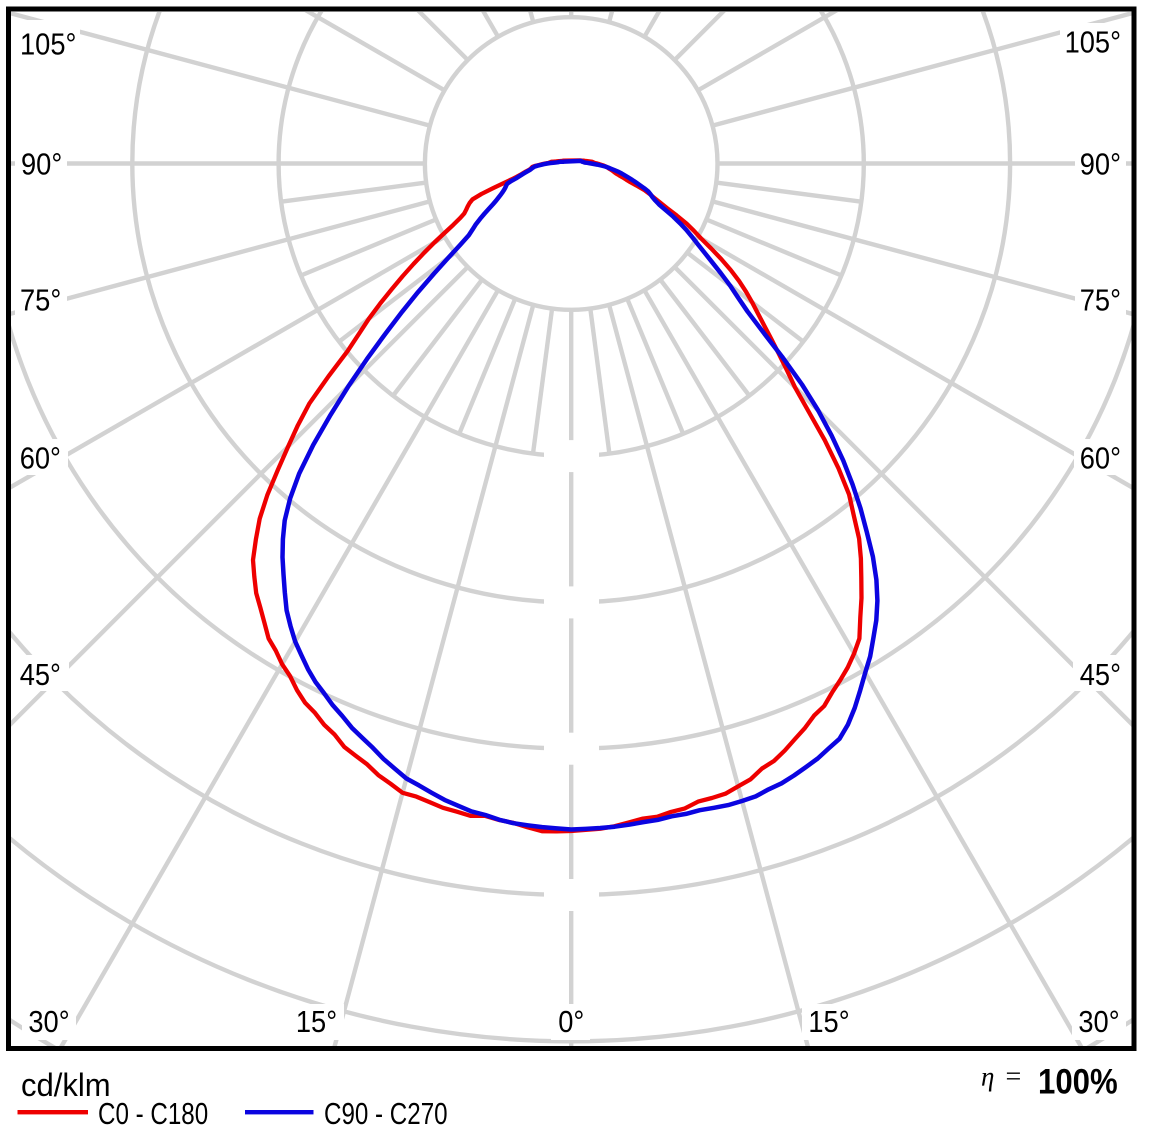  I want to click on svg-text: C0 - C180, so click(153, 1113).